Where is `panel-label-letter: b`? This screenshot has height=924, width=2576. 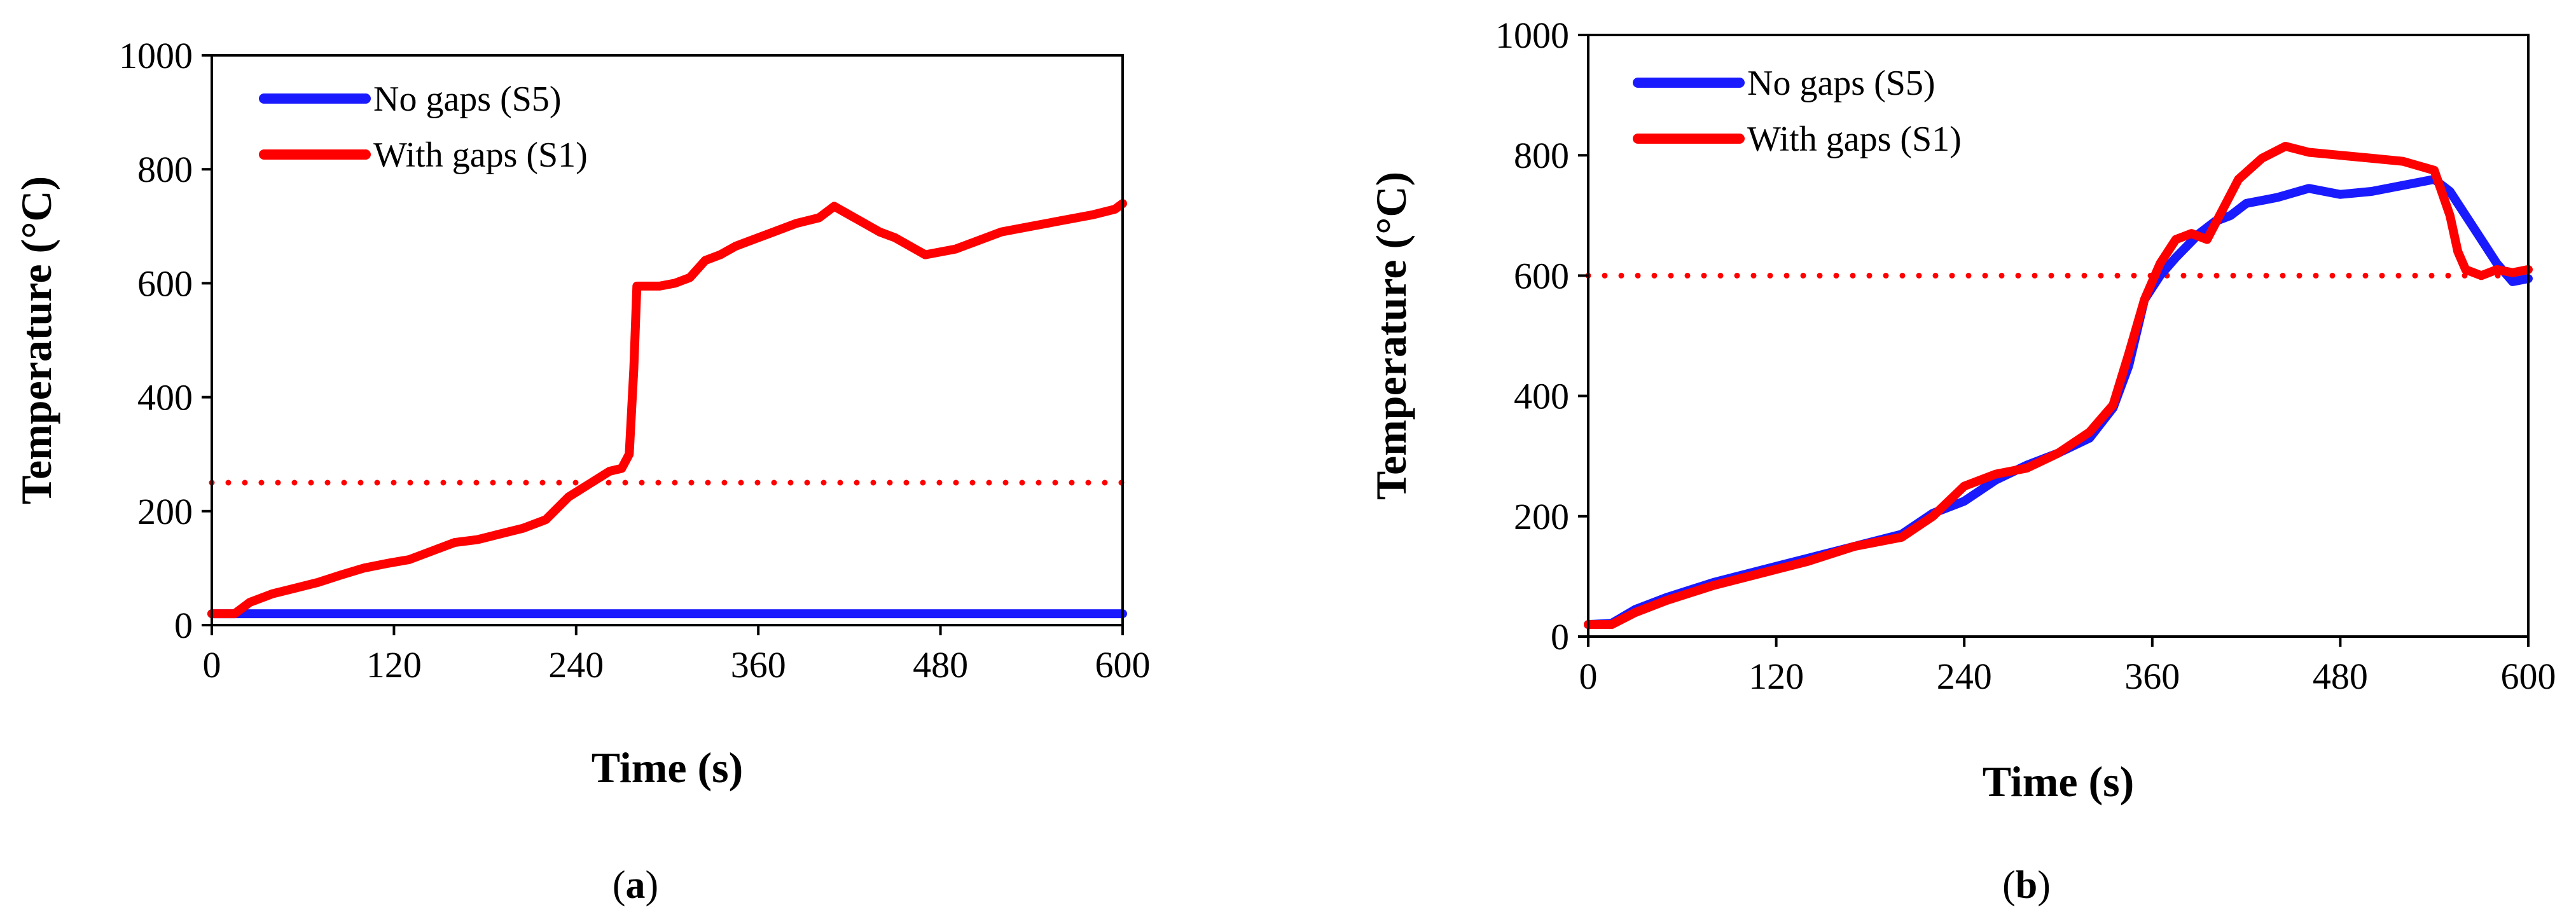
panel-label-letter: b is located at coordinates (2026, 885).